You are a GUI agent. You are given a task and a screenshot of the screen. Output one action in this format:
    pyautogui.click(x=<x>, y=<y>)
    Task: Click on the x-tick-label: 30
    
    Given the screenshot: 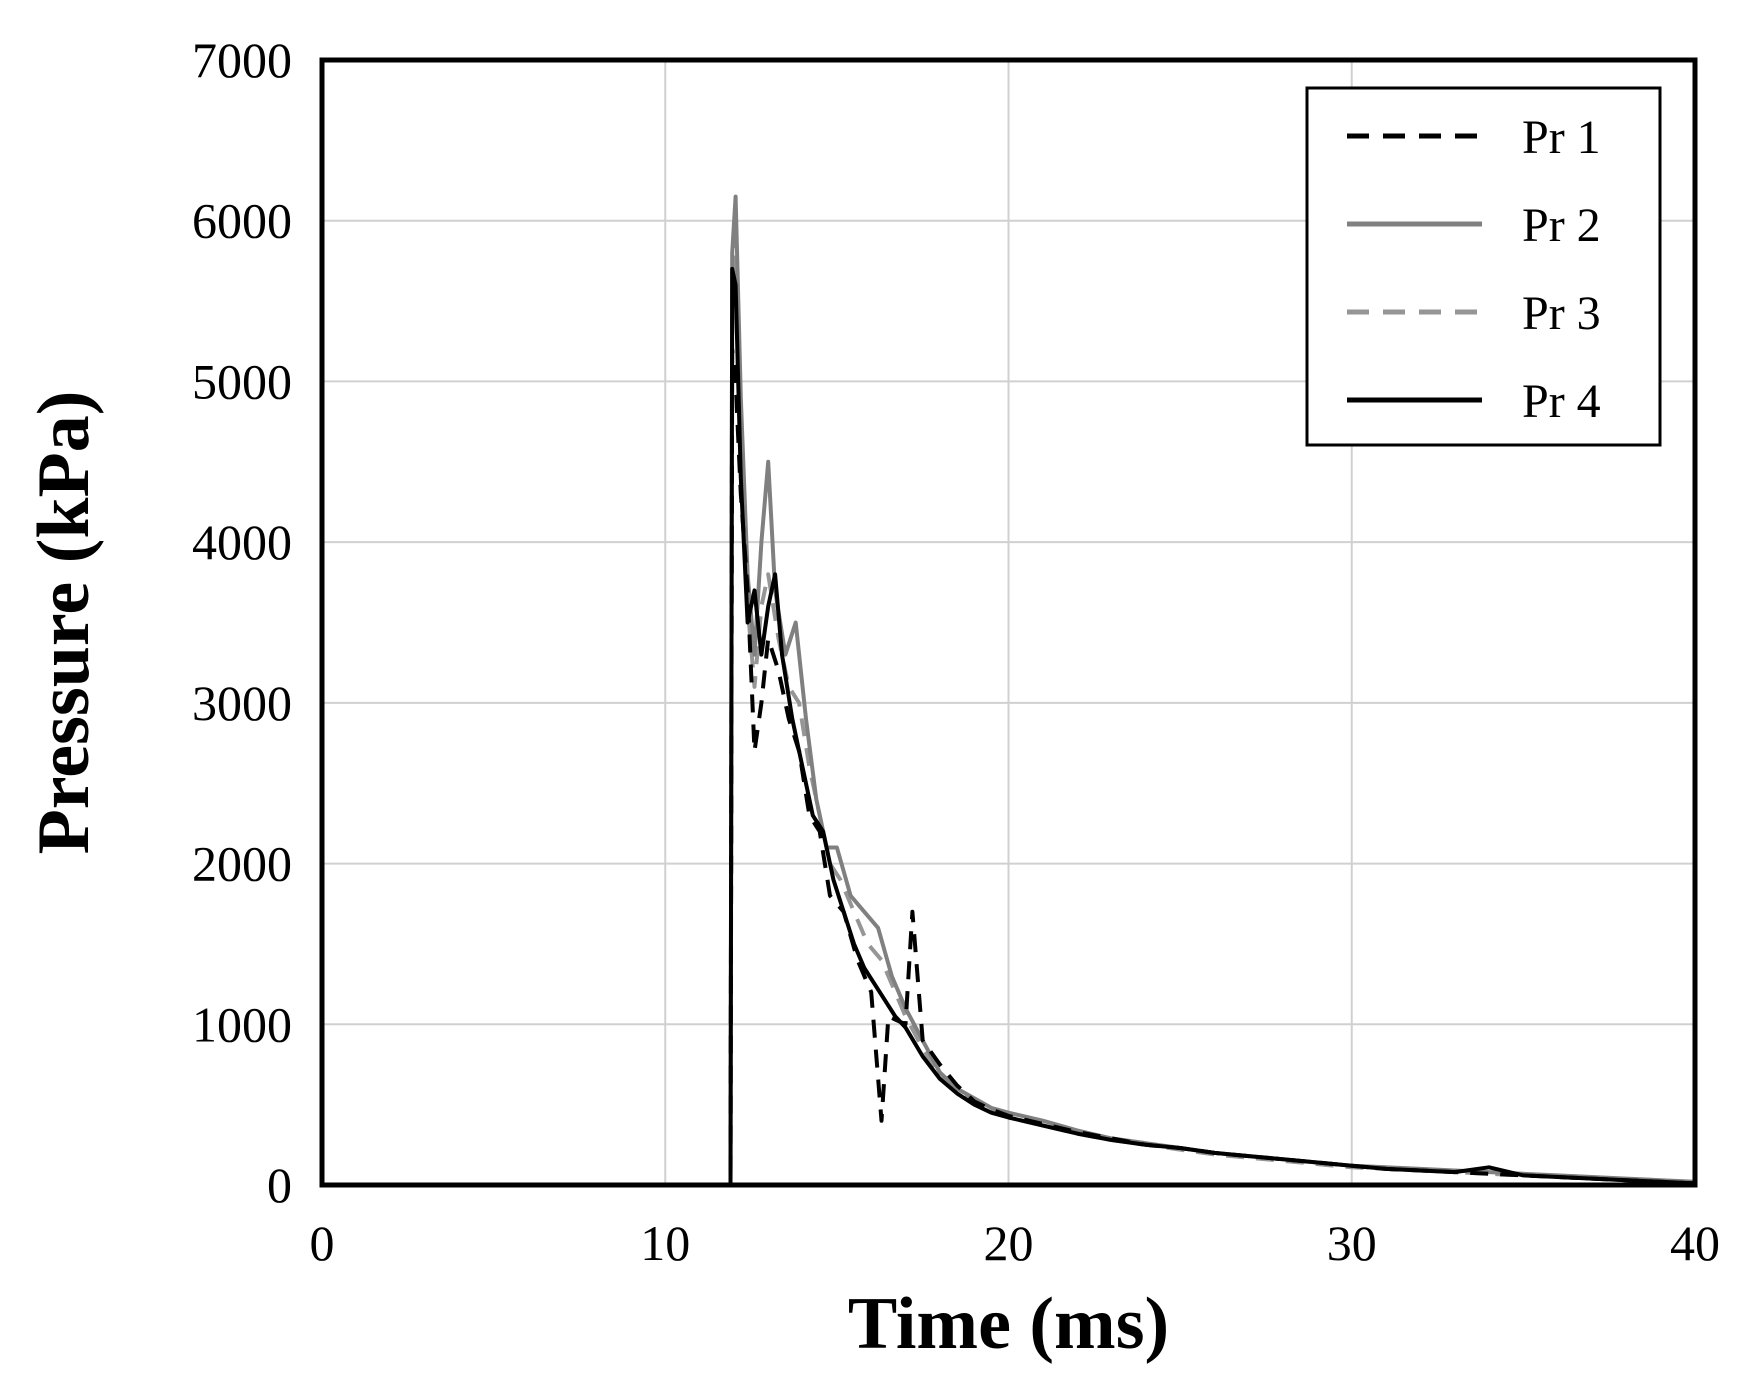 What is the action you would take?
    pyautogui.click(x=1352, y=1243)
    